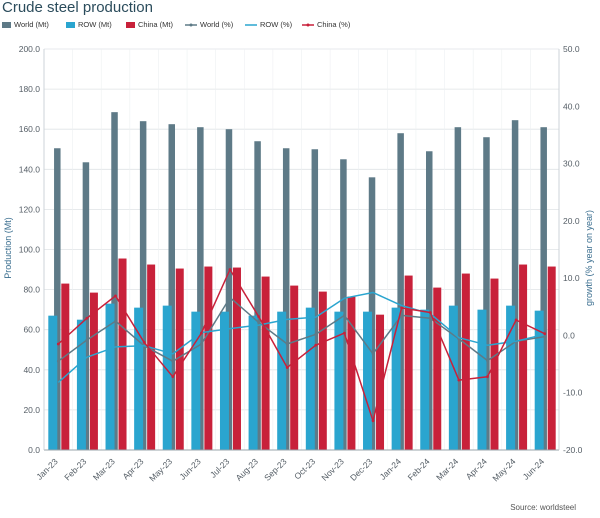 The height and width of the screenshot is (518, 600). I want to click on legend-label: ROW (%), so click(276, 24).